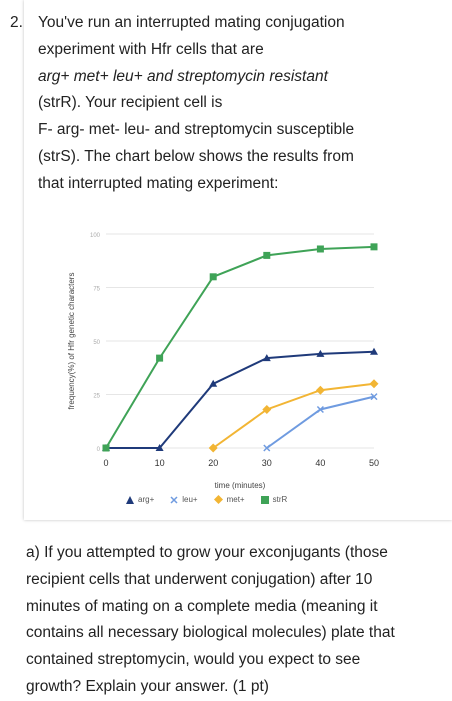 The image size is (452, 701). Describe the element at coordinates (218, 499) in the screenshot. I see `diamond-marker-icon` at that location.